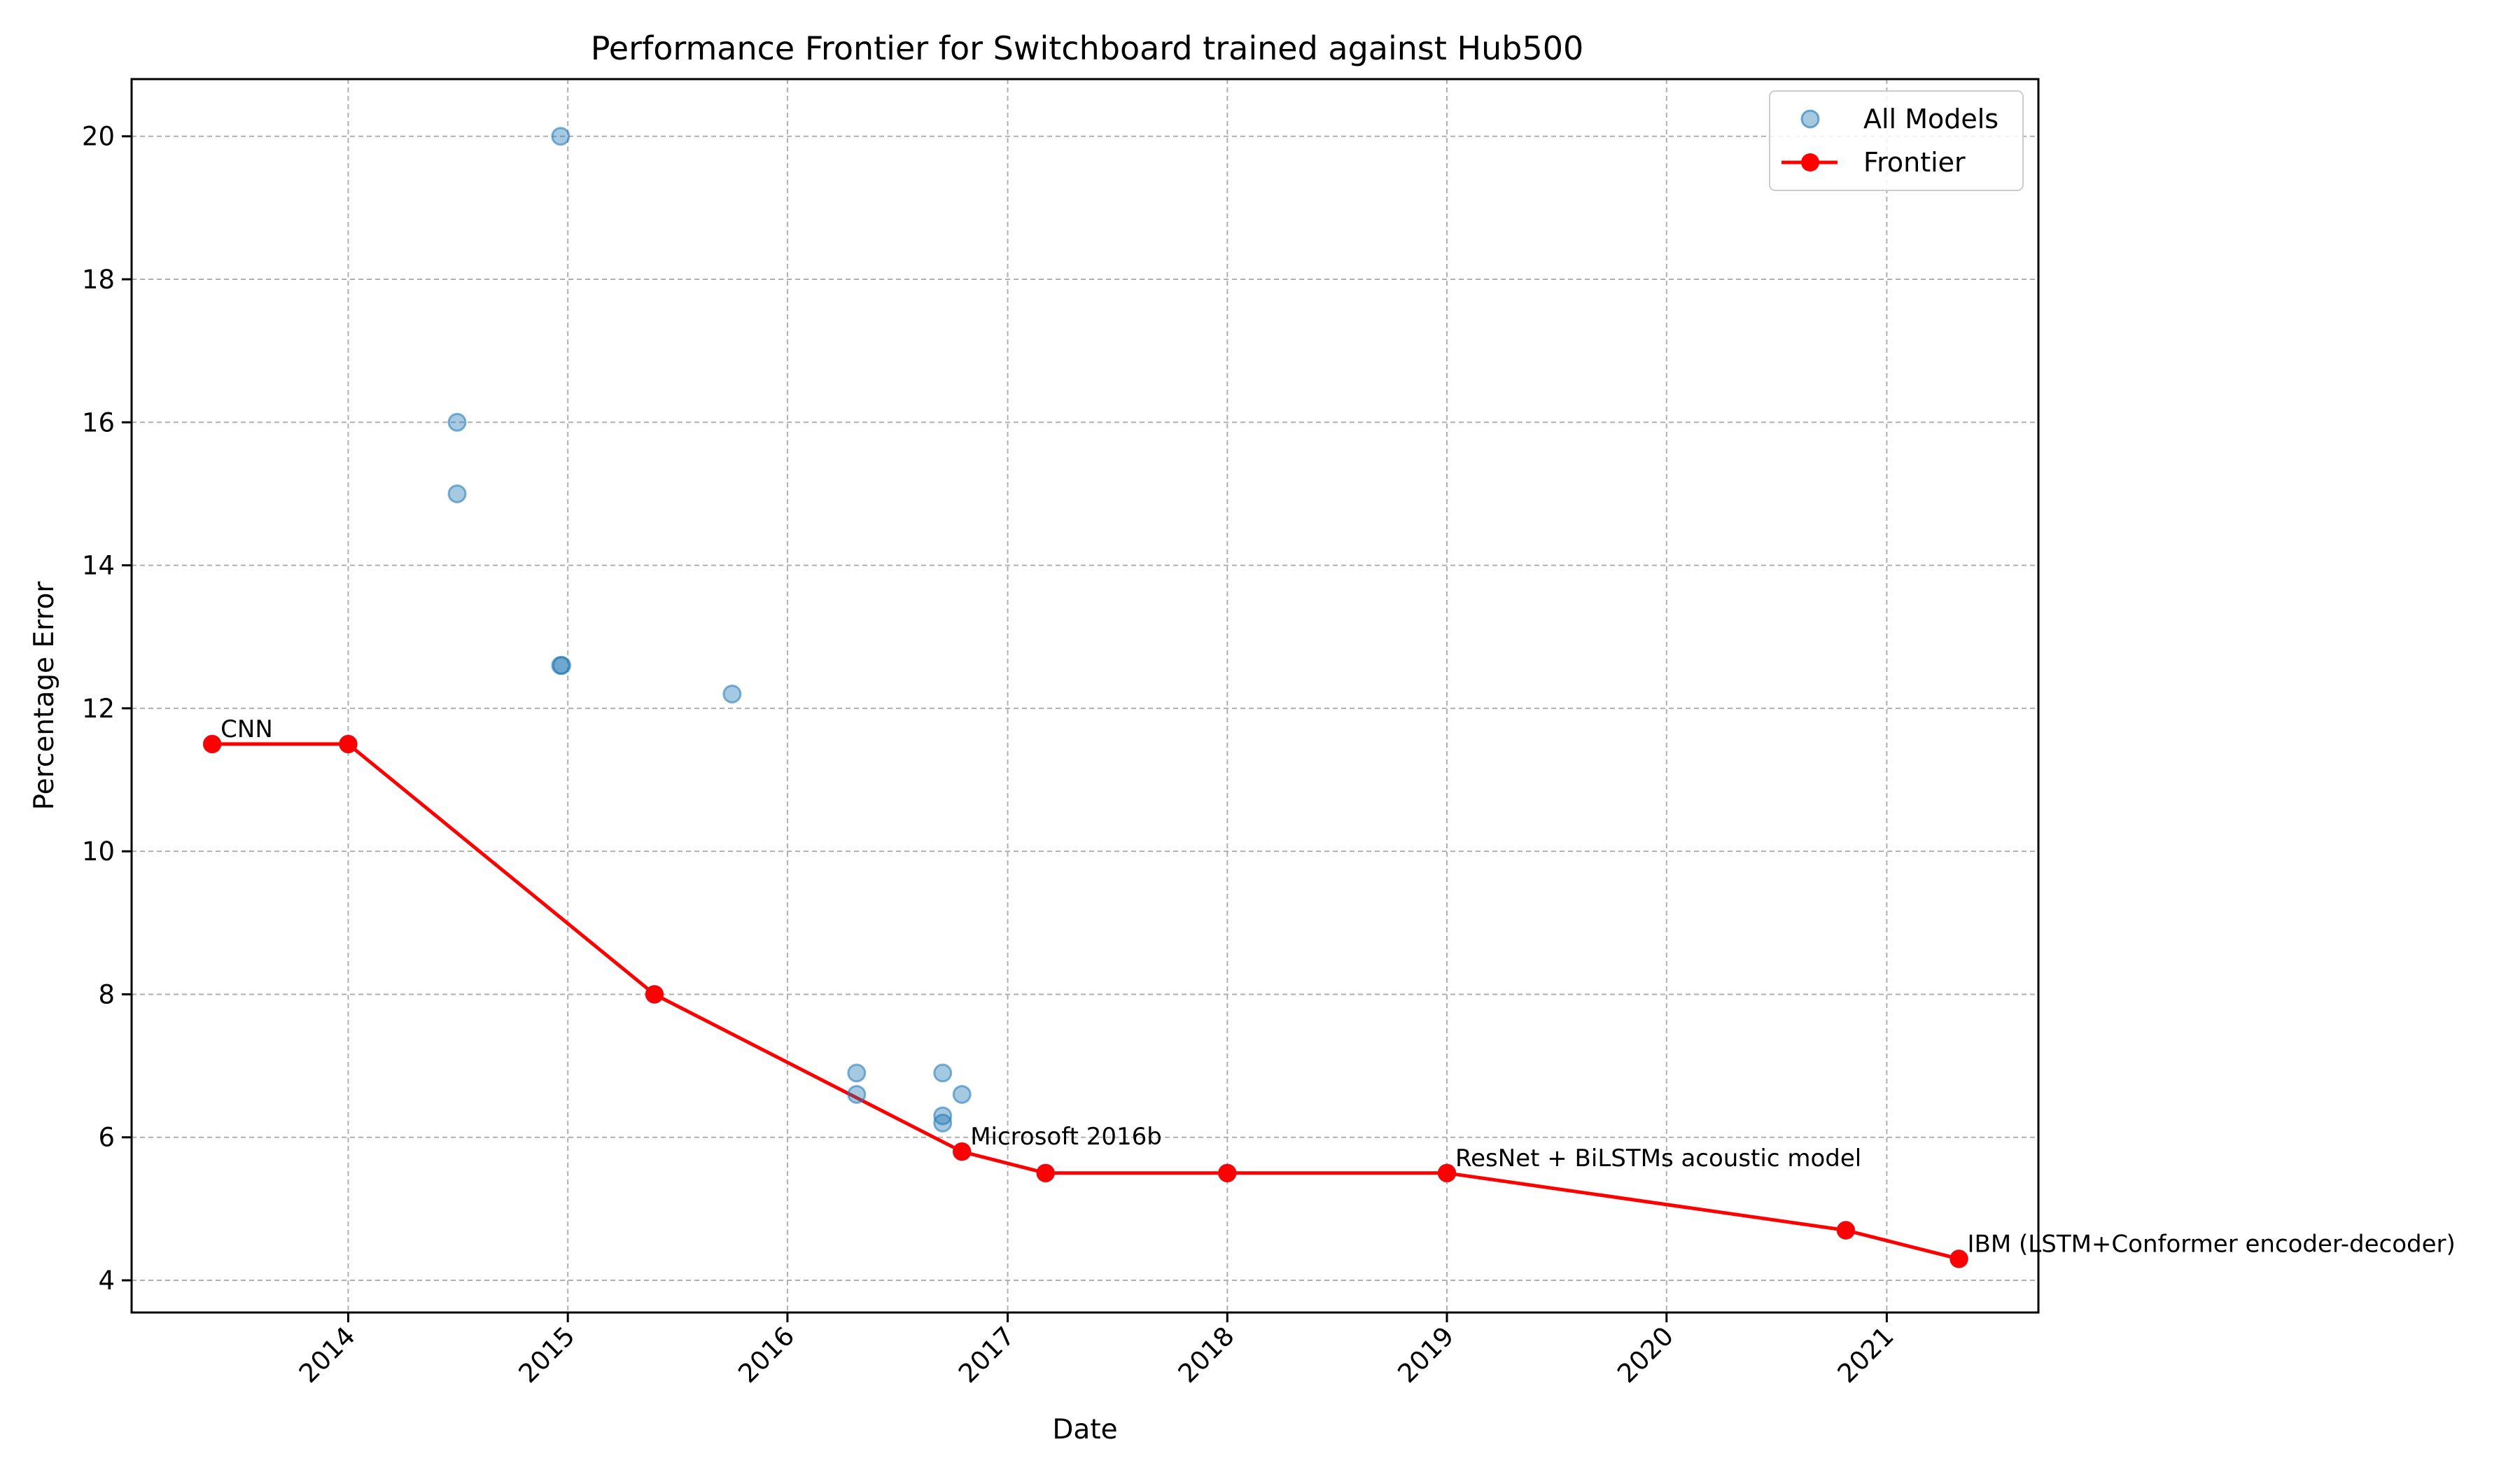 The height and width of the screenshot is (1470, 2520). Describe the element at coordinates (98, 851) in the screenshot. I see `y-tick-label: 10` at that location.